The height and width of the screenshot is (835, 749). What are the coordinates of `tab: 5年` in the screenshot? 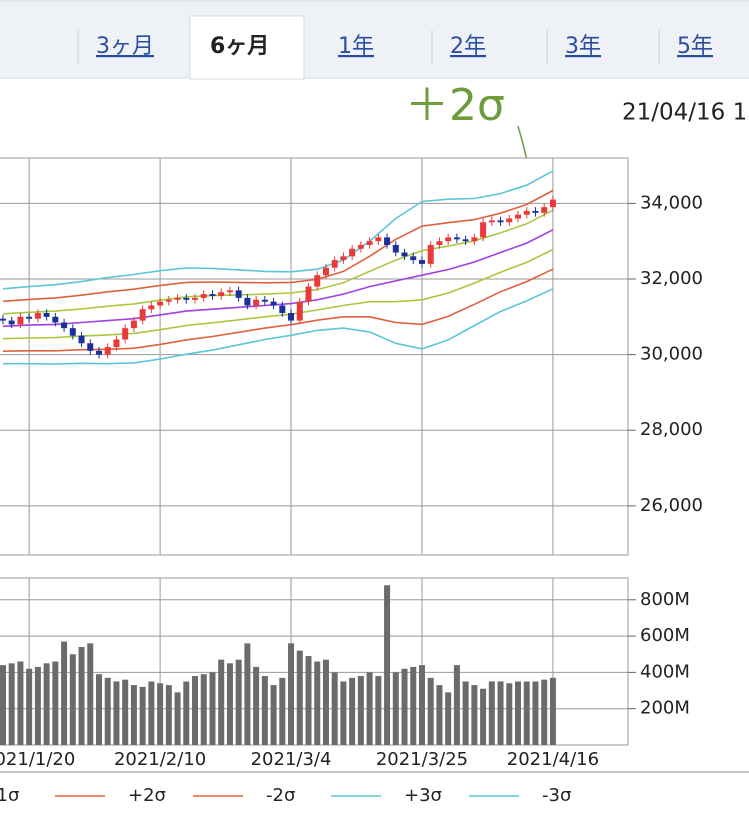 It's located at (695, 46).